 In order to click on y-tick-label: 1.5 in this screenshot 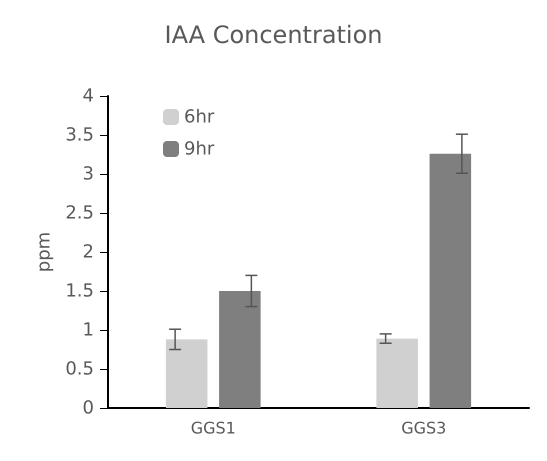, I will do `click(79, 291)`.